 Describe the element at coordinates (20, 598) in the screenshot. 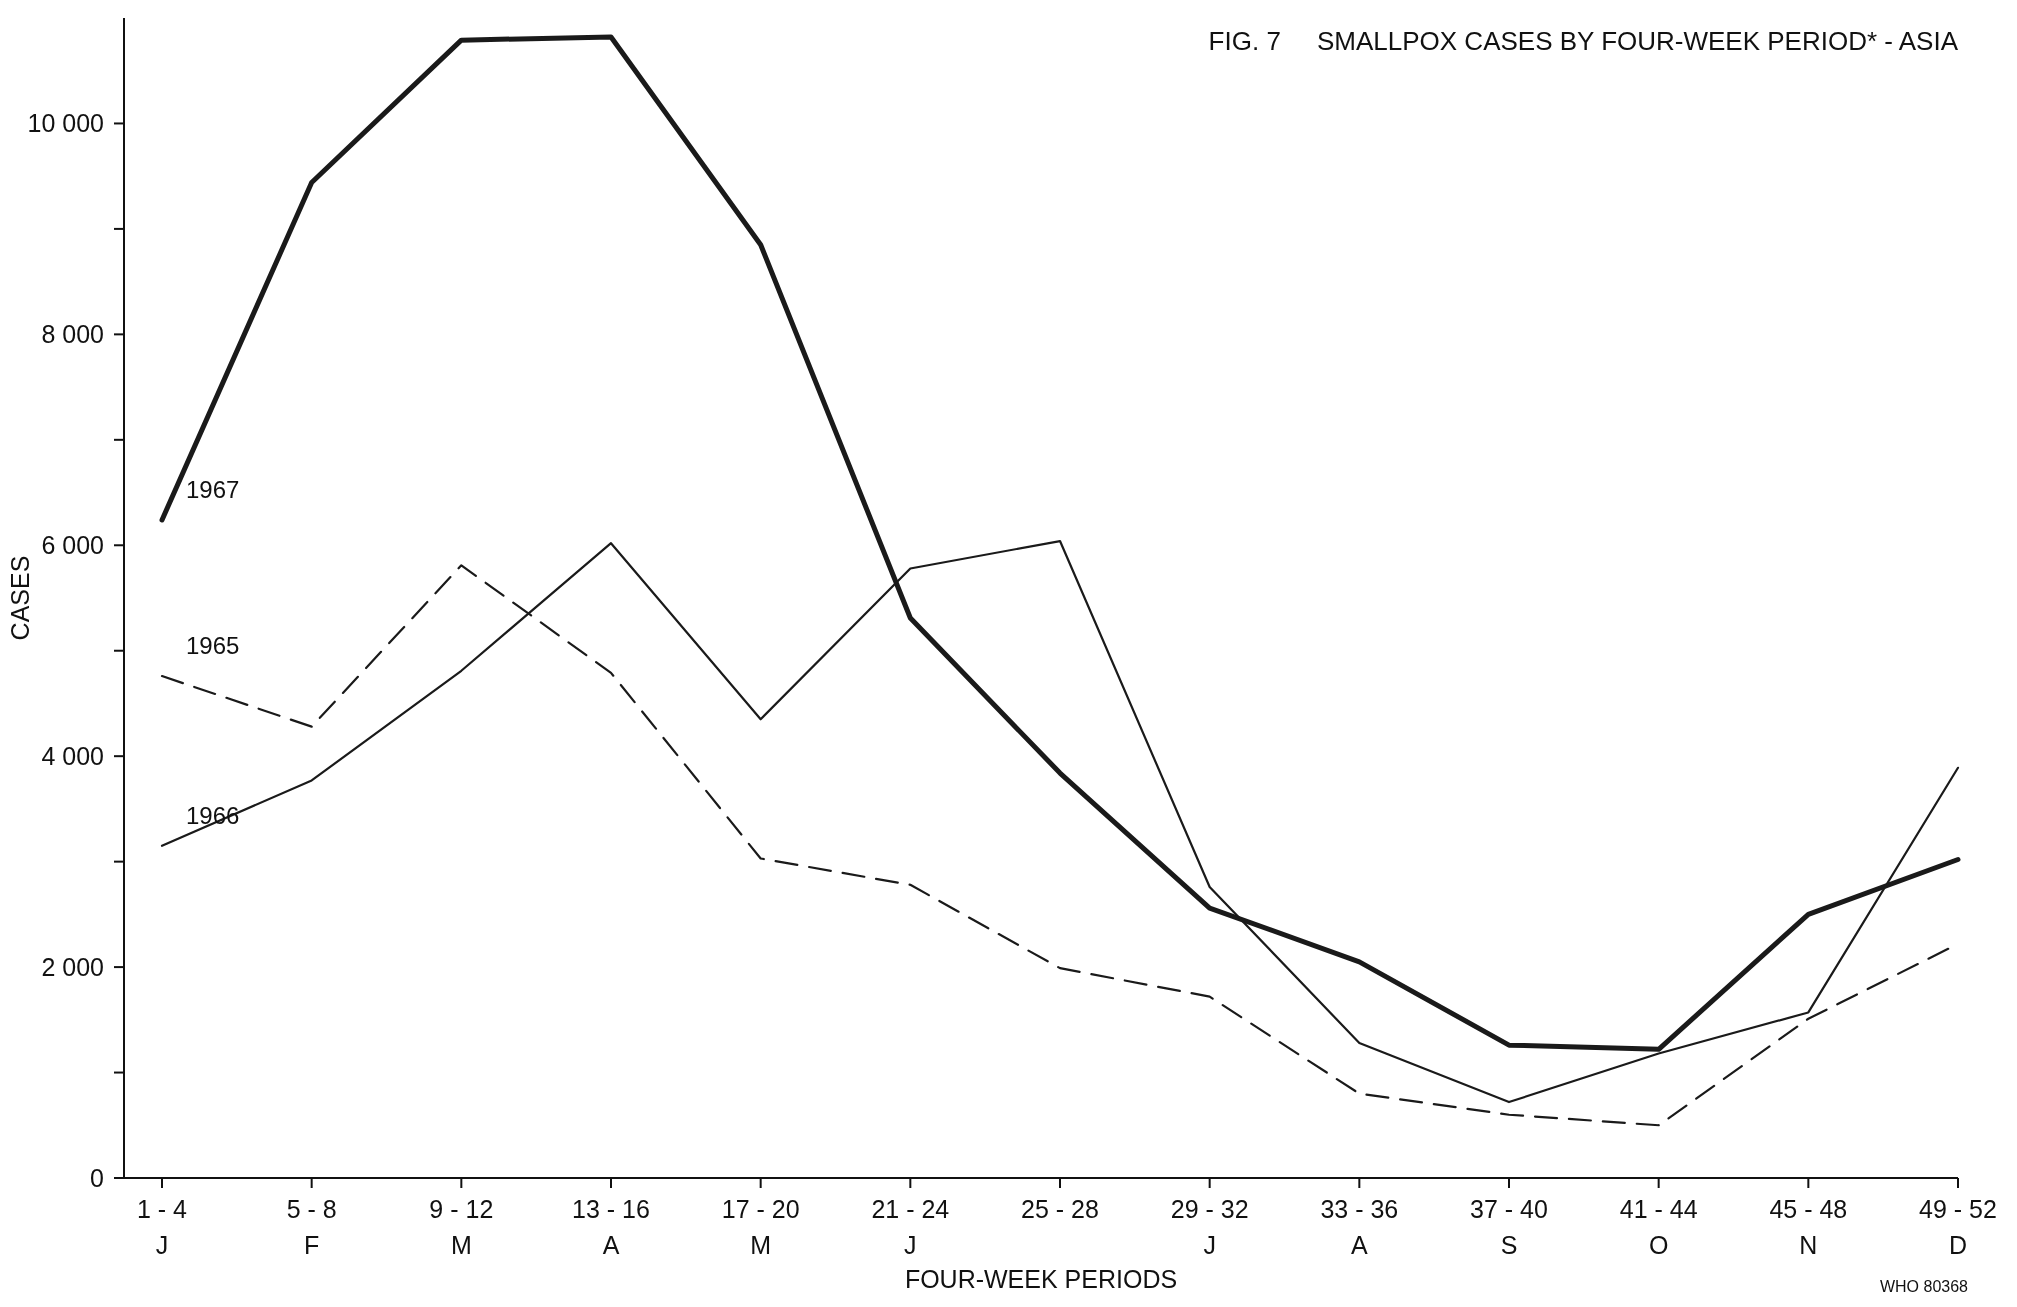

I see `y-axis-title: CASES` at that location.